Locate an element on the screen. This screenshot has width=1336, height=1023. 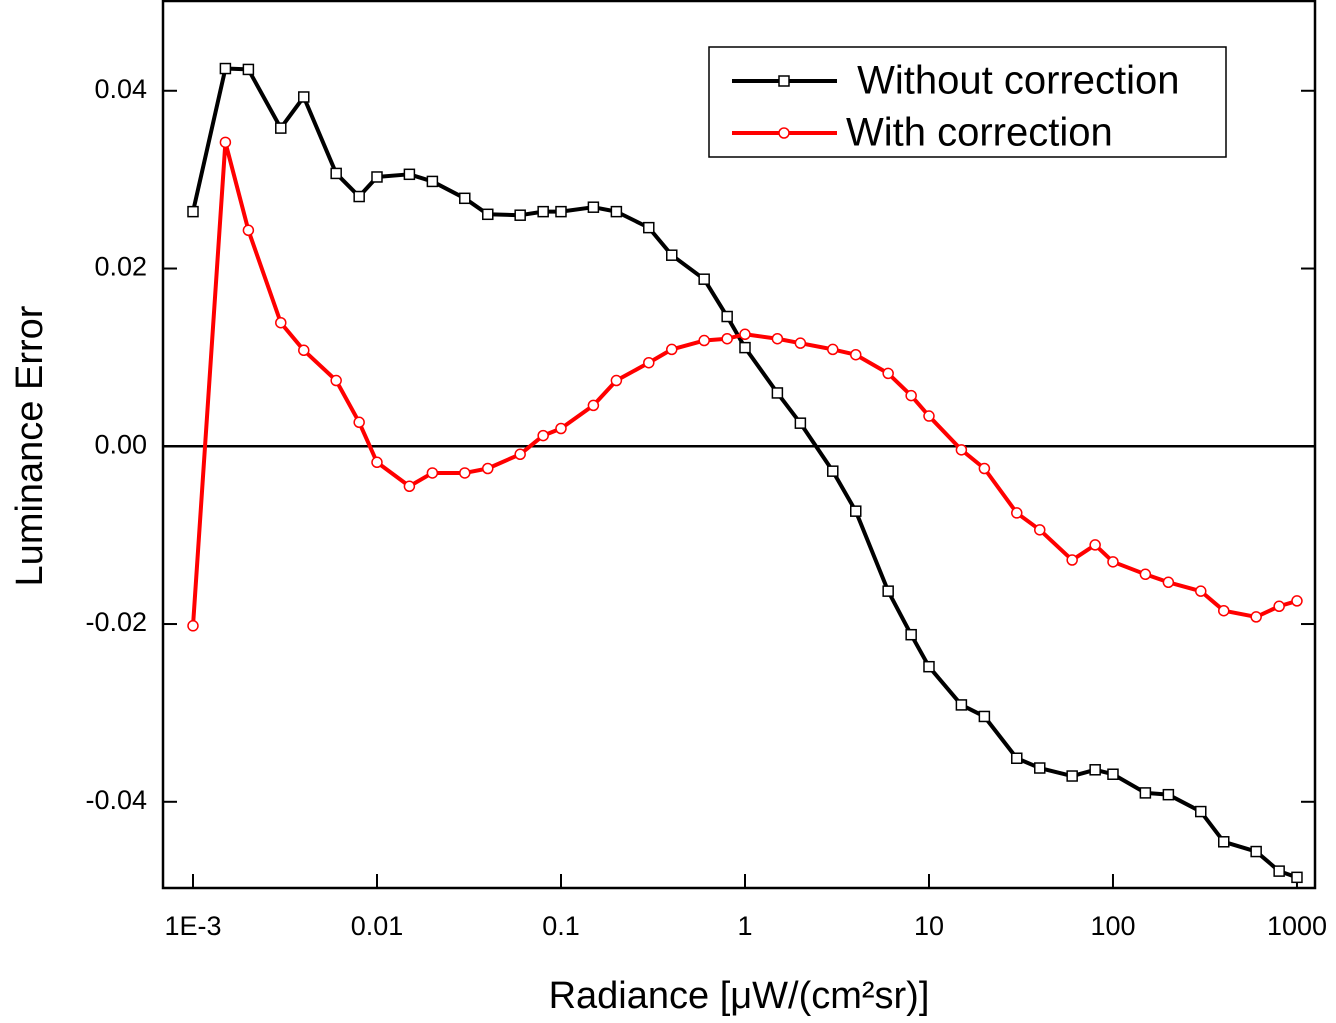
legend-label: Without correction is located at coordinates (1012, 81).